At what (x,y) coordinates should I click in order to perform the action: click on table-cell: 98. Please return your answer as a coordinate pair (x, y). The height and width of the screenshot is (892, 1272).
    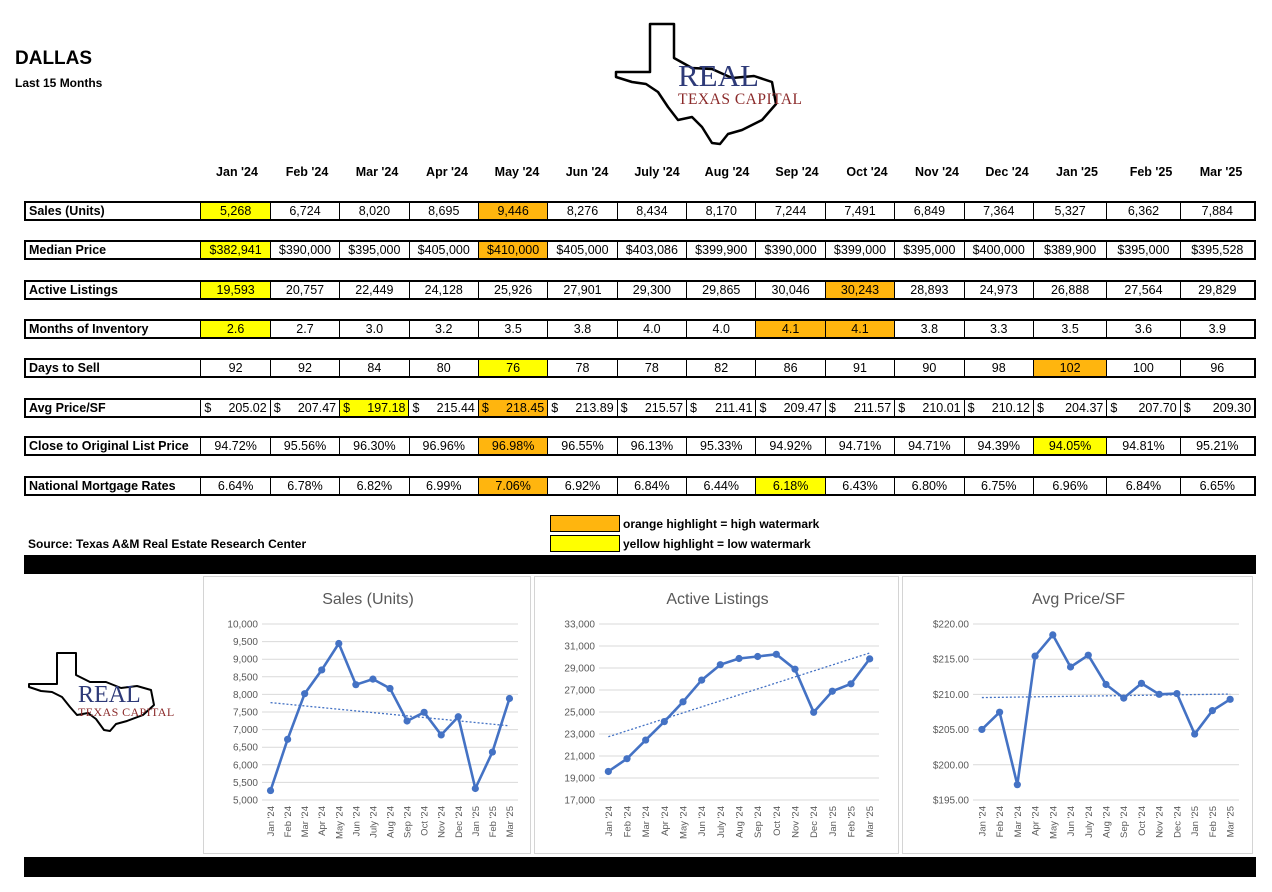
    Looking at the image, I should click on (999, 368).